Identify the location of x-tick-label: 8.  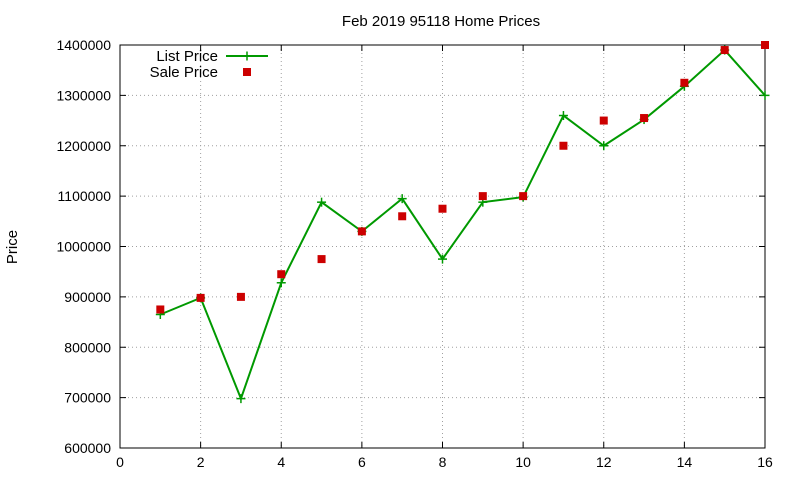
(443, 462).